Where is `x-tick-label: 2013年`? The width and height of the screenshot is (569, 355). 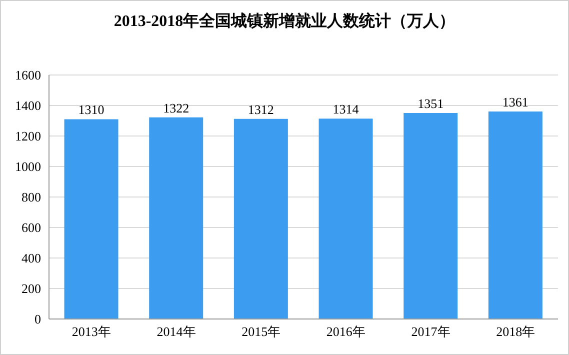
x-tick-label: 2013年 is located at coordinates (91, 332).